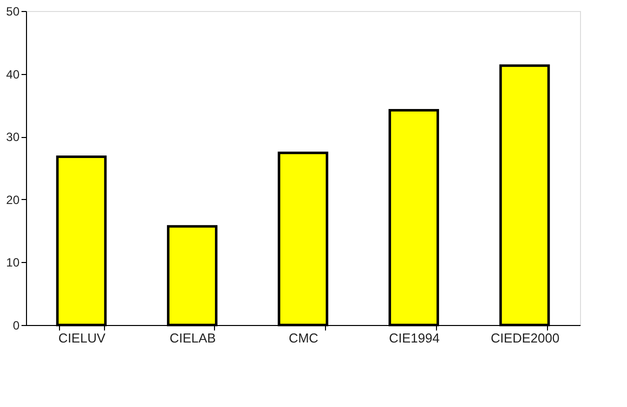 This screenshot has width=627, height=407. I want to click on y-tick-label: 0, so click(16, 325).